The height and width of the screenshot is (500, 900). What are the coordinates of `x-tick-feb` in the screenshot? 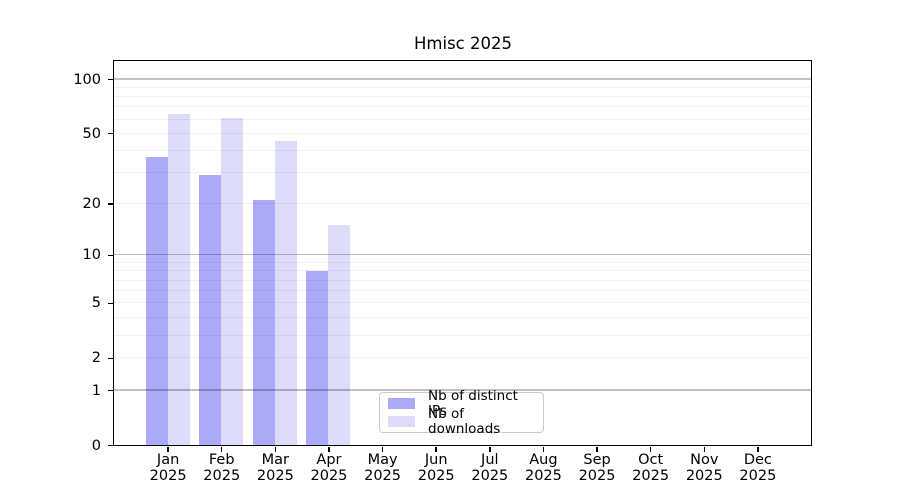 It's located at (221, 449).